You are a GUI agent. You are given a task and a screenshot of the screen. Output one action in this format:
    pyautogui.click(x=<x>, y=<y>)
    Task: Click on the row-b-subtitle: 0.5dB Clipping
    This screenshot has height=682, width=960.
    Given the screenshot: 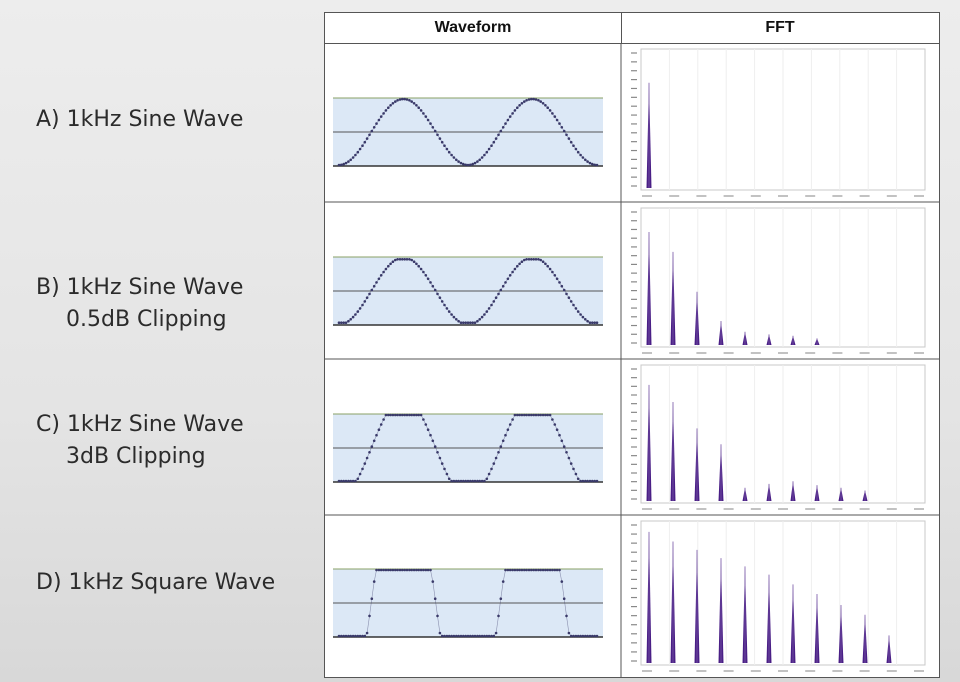 What is the action you would take?
    pyautogui.click(x=146, y=319)
    